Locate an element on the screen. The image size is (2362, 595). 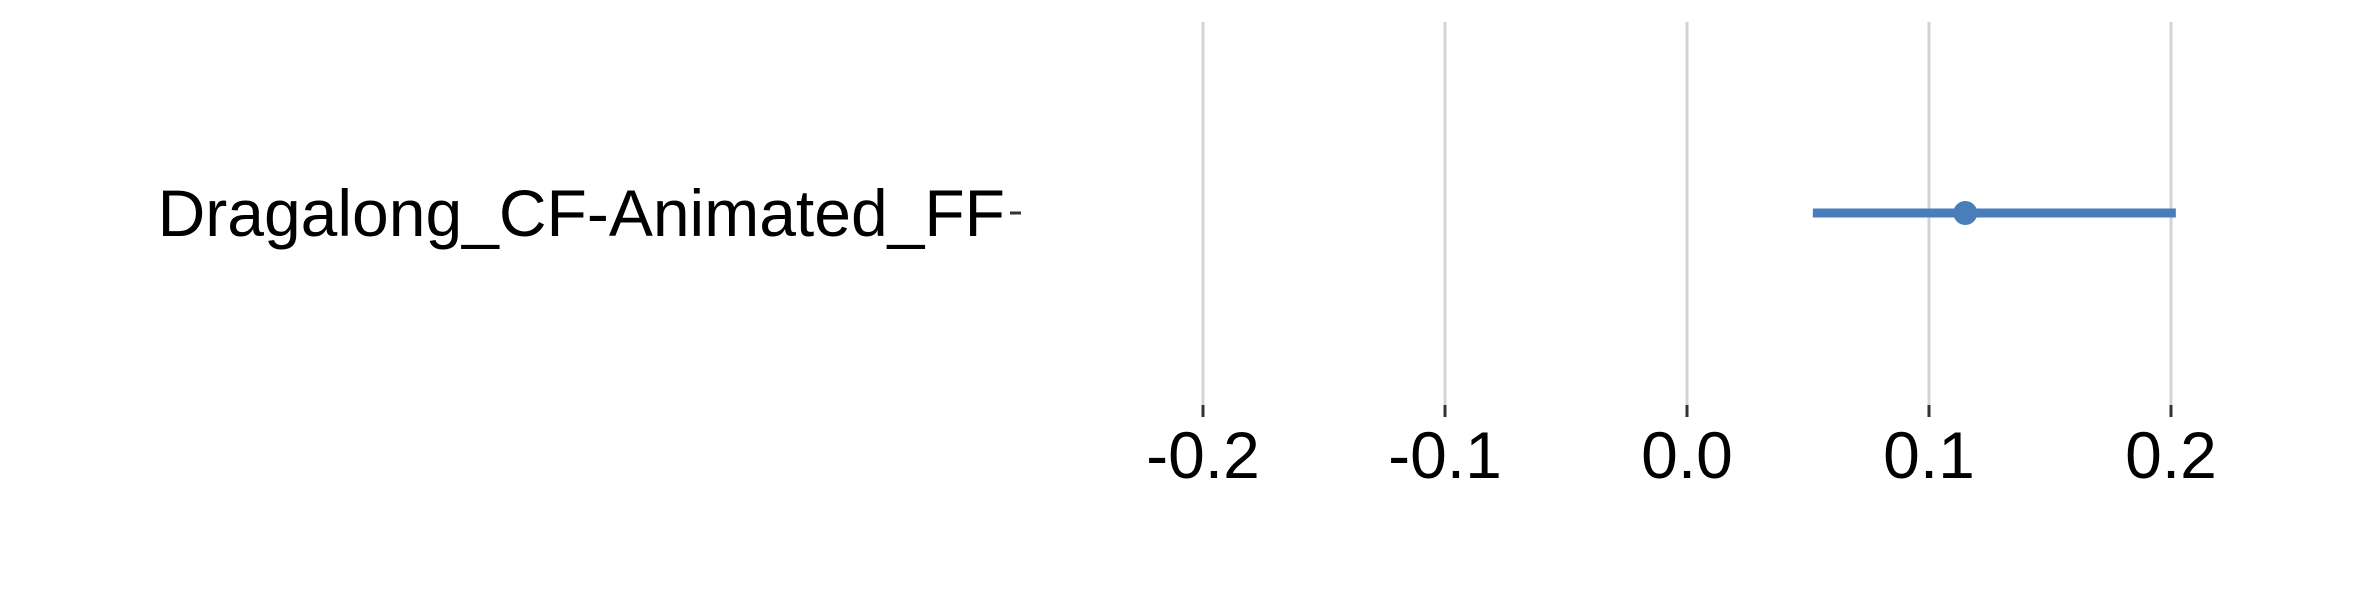
x-axis: -0.2 -0.1 0.0 0.1 0.2 is located at coordinates (1681, 448).